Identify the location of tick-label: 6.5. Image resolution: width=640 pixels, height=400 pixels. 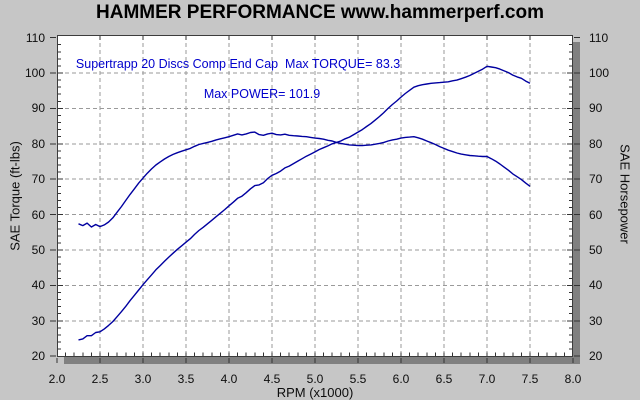
(444, 379).